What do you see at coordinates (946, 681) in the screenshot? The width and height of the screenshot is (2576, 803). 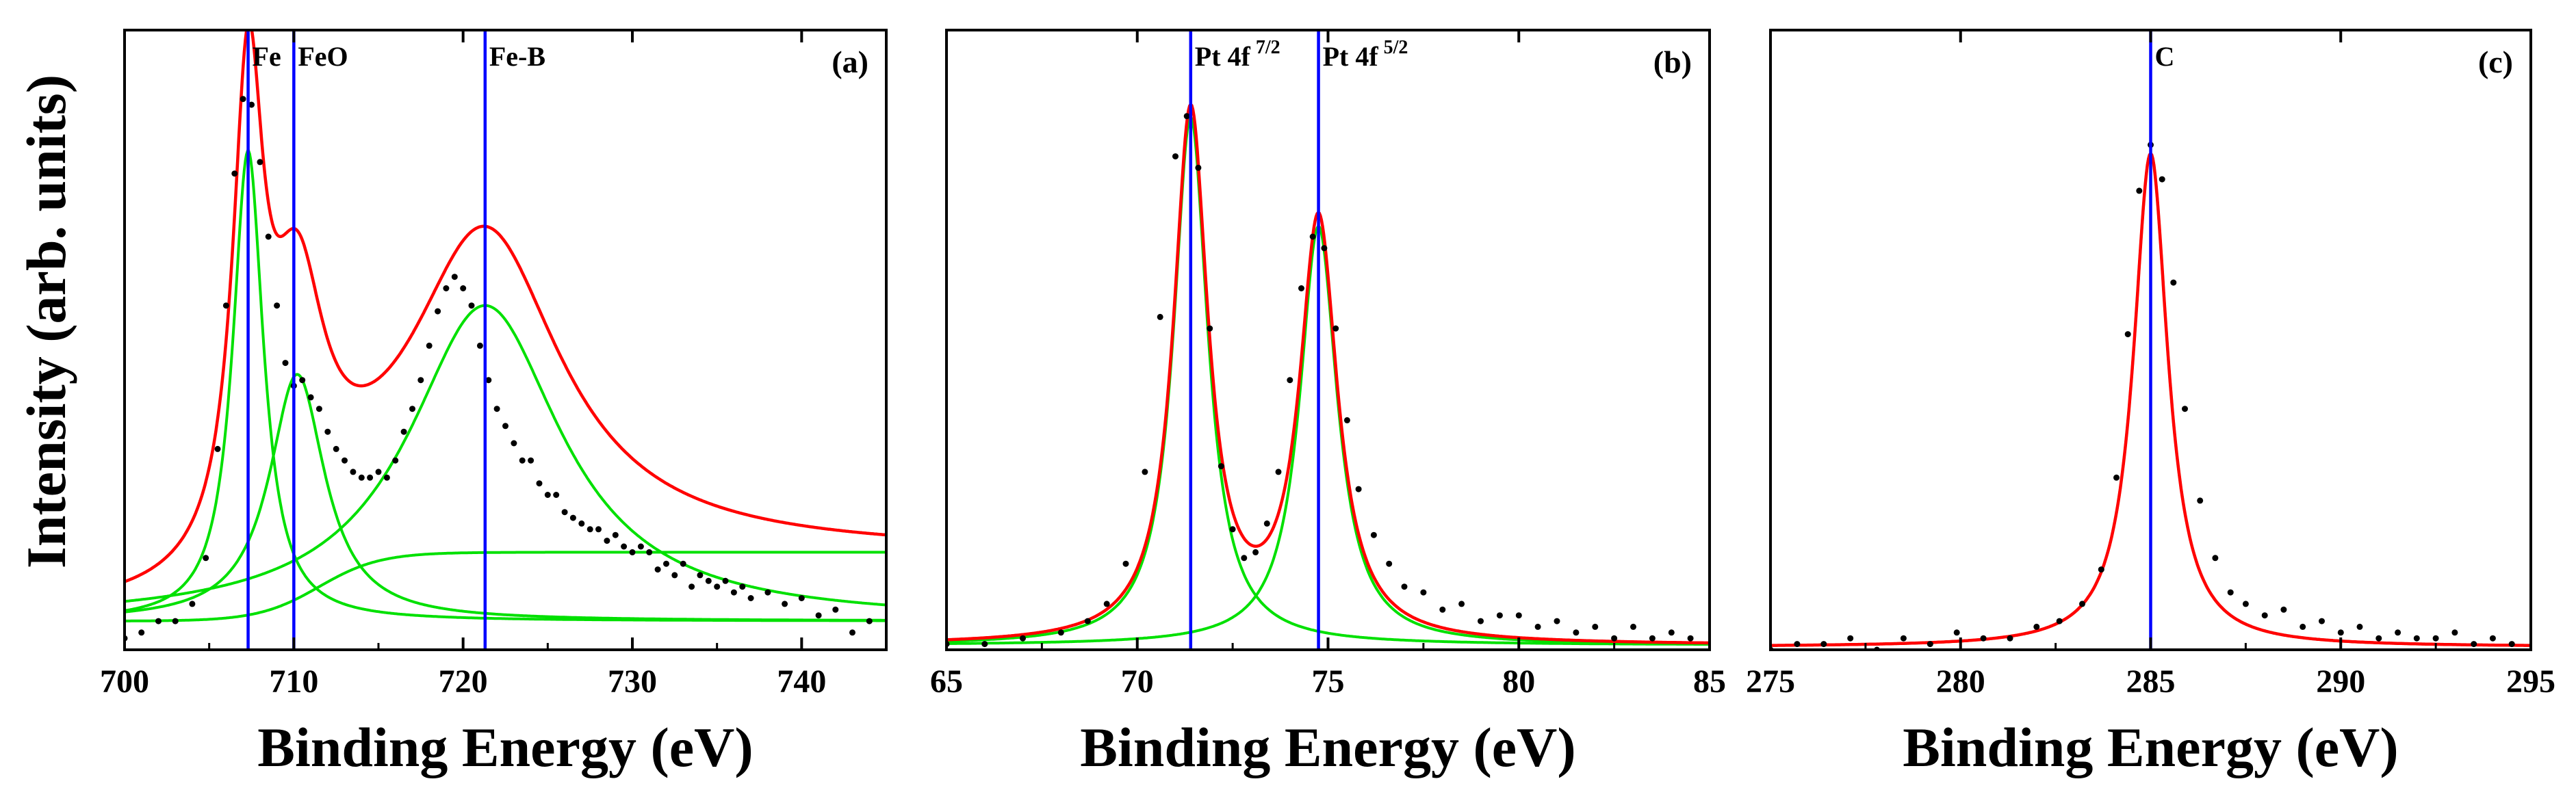 I see `x-tick-label: 65` at bounding box center [946, 681].